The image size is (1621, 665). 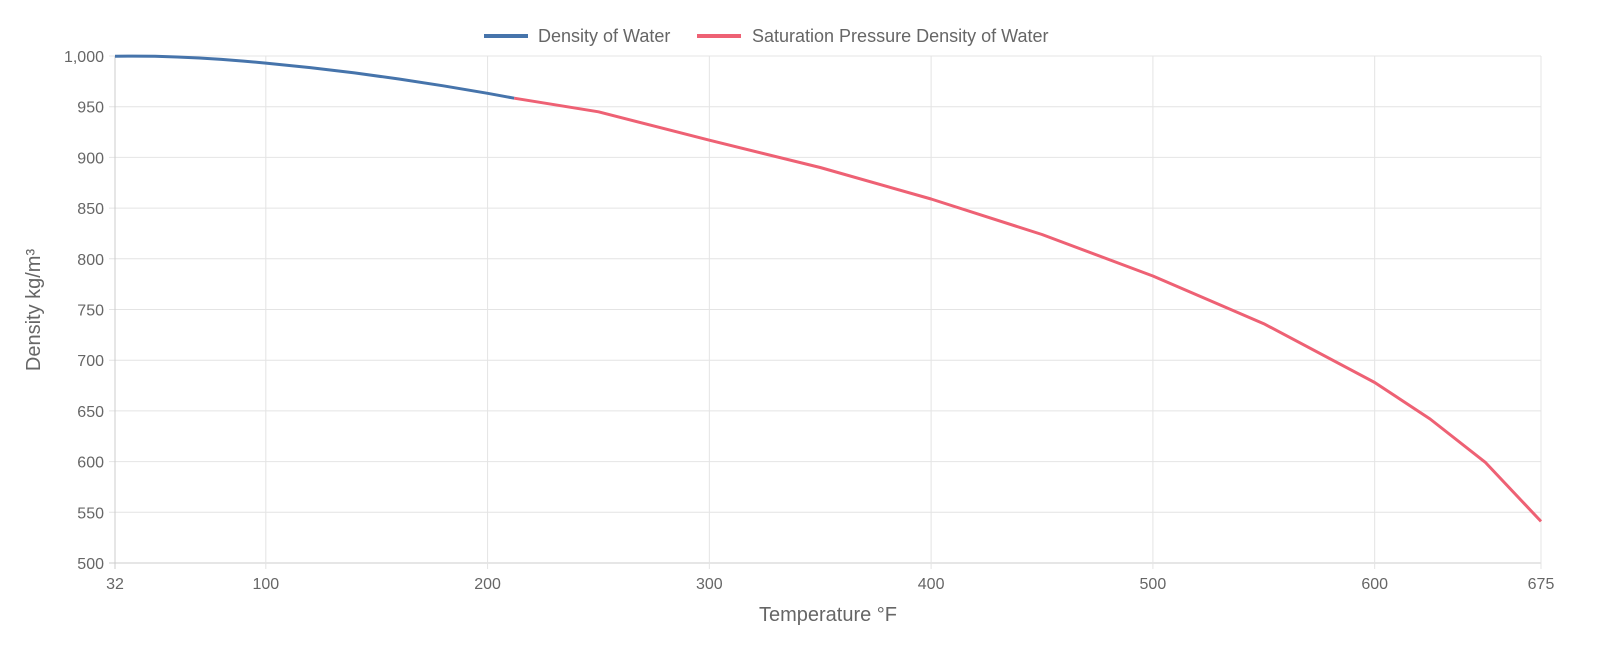 I want to click on y-tick-labels: 500 550 600 650 700 750 800 850 900 950 1,000, so click(x=84, y=311).